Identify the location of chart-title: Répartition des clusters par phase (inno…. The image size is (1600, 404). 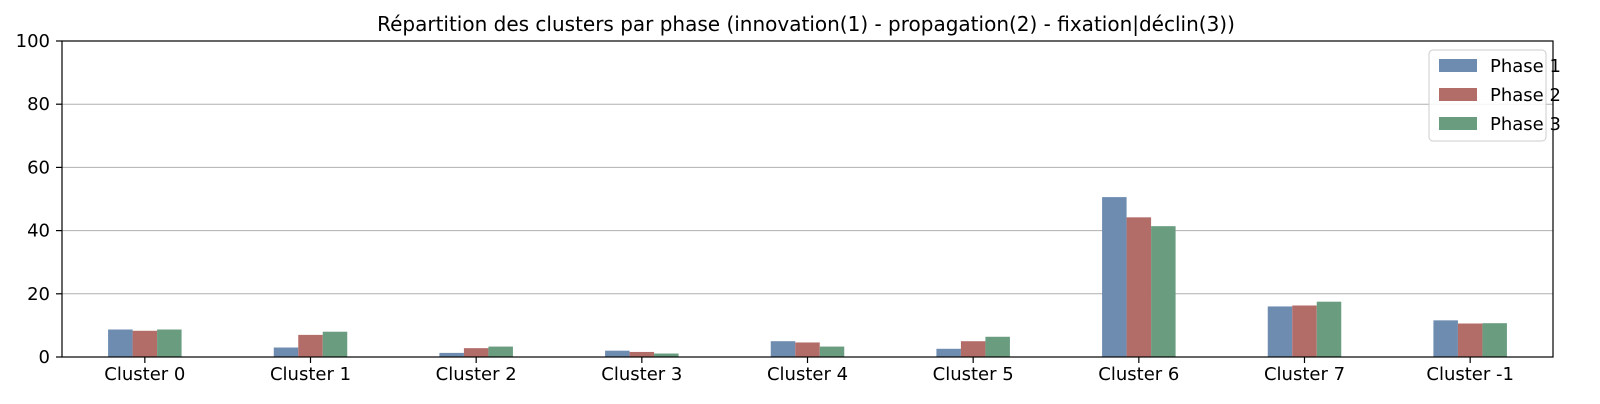
(806, 24).